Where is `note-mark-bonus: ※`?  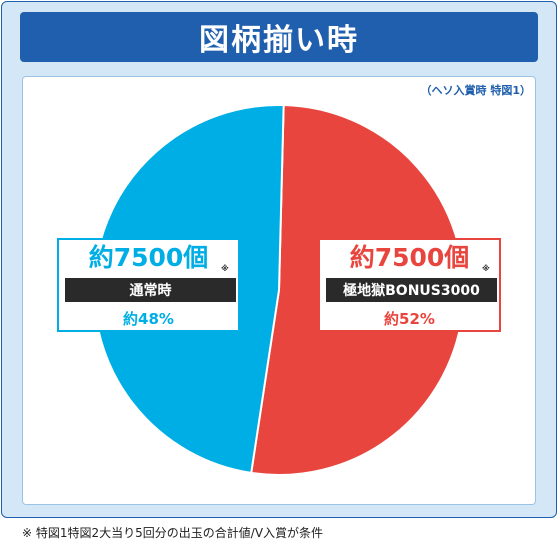 note-mark-bonus: ※ is located at coordinates (486, 268).